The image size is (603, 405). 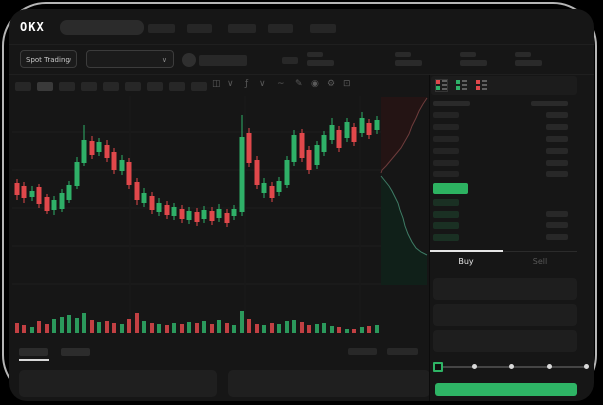 I want to click on coin-icon, so click(x=189, y=60).